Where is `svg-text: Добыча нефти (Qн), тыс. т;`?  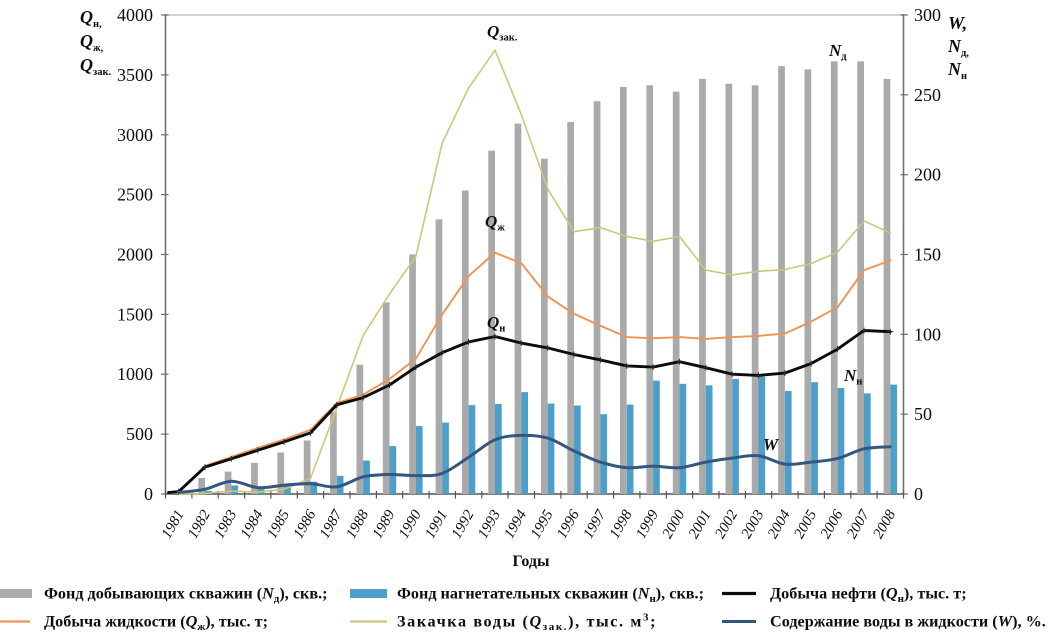
svg-text: Добыча нефти (Qн), тыс. т; is located at coordinates (868, 595).